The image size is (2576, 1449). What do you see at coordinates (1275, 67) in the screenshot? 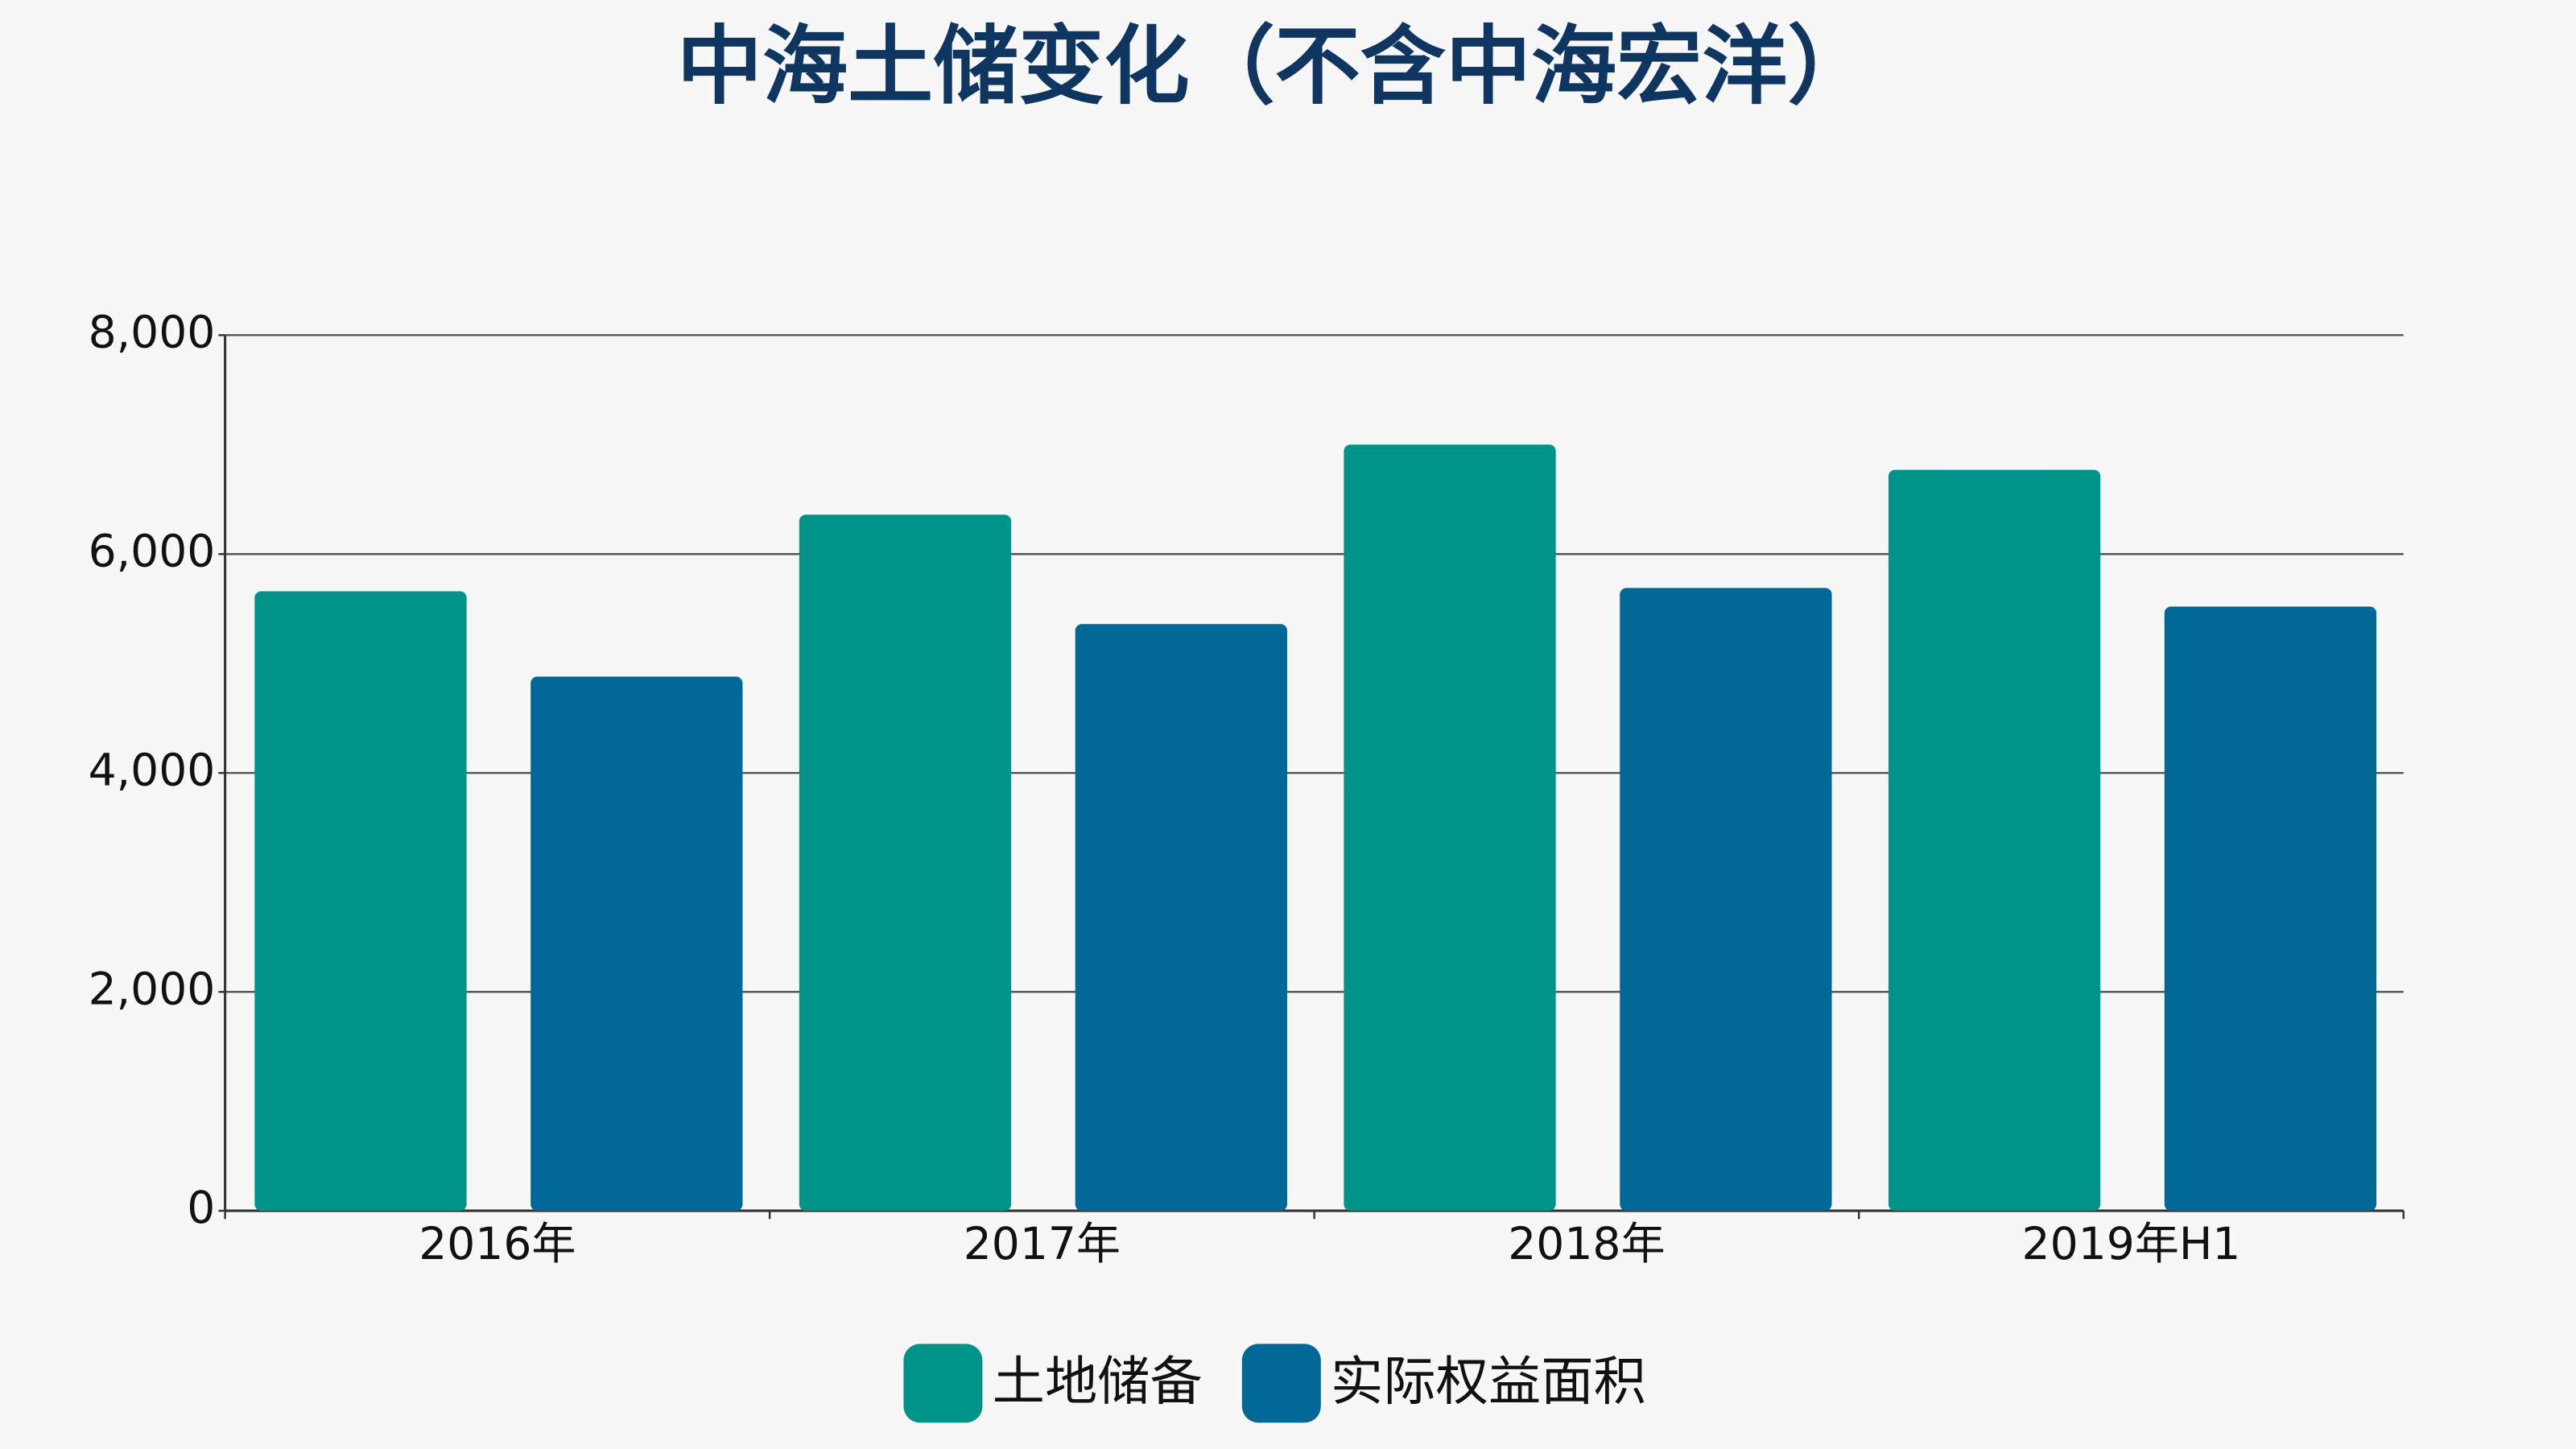
I see `chart-title: 中海土储变化（不含中海宏洋）` at bounding box center [1275, 67].